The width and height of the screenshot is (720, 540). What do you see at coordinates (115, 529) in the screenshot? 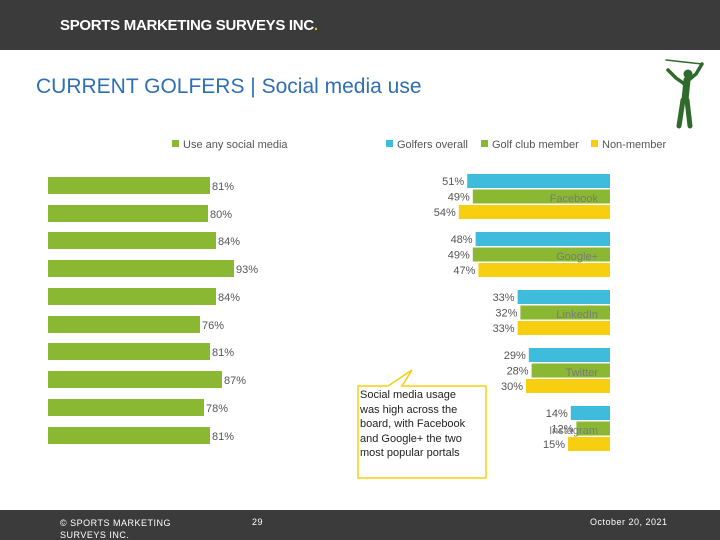
I see `footer-copyright: © SPORTS MARKETING SURVEYS INC.` at bounding box center [115, 529].